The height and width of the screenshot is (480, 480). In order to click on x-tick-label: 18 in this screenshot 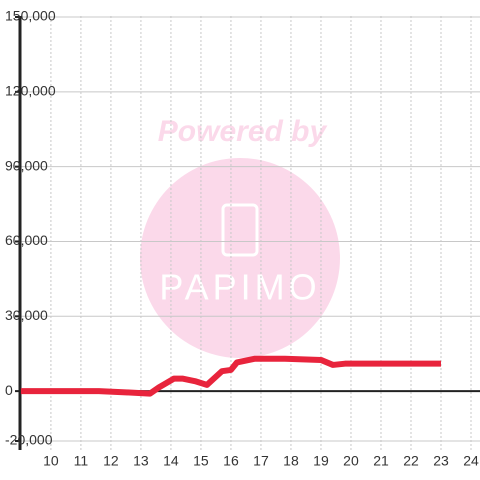, I will do `click(291, 461)`.